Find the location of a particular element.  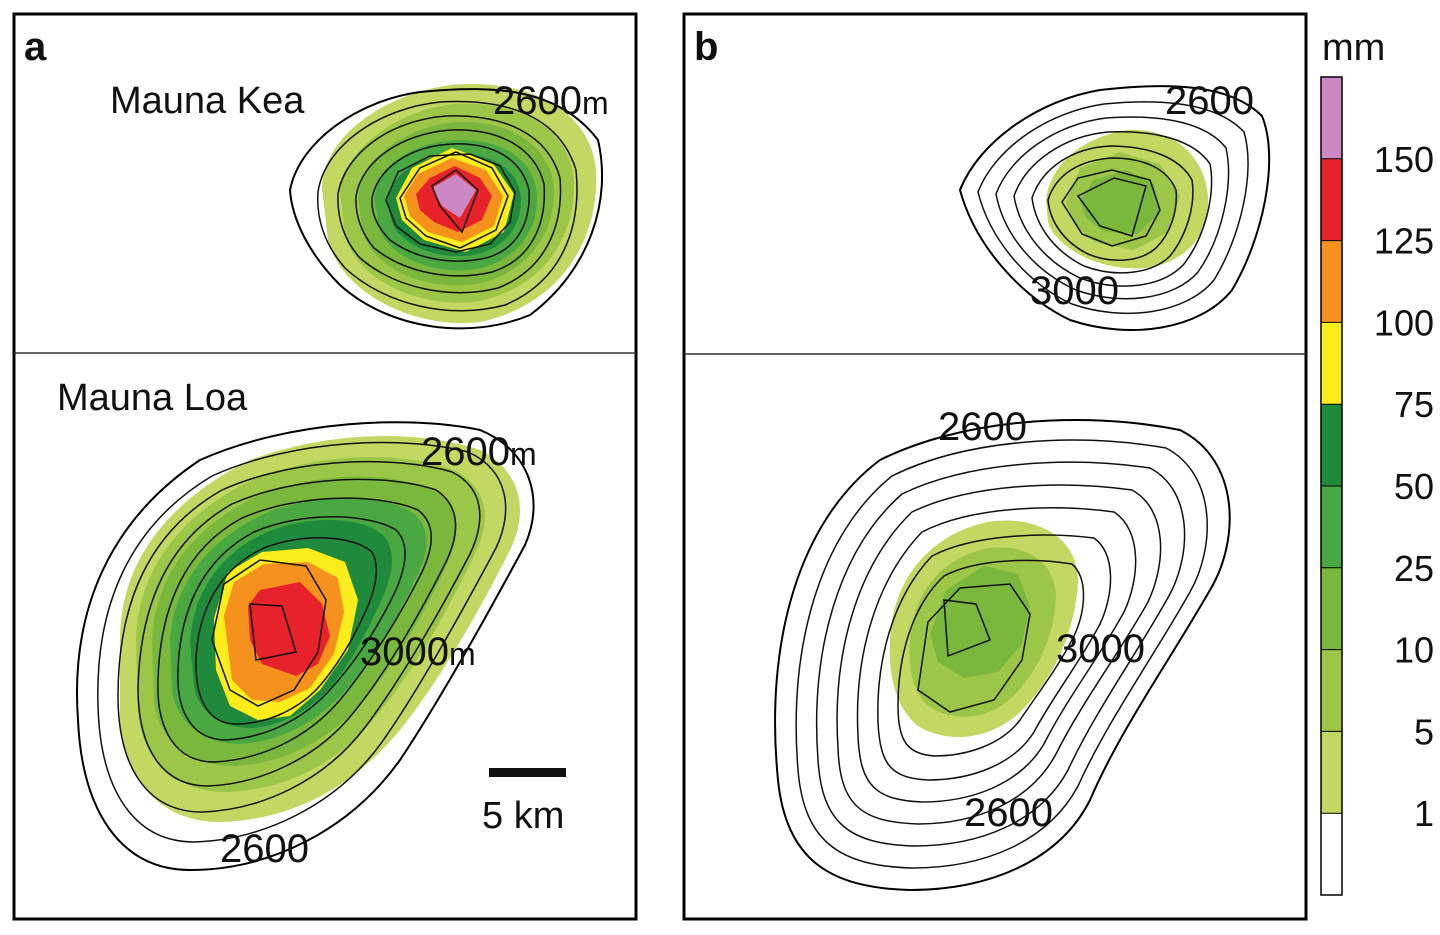

contour-label-2600-ml-a-bottom: 2600 is located at coordinates (264, 849).